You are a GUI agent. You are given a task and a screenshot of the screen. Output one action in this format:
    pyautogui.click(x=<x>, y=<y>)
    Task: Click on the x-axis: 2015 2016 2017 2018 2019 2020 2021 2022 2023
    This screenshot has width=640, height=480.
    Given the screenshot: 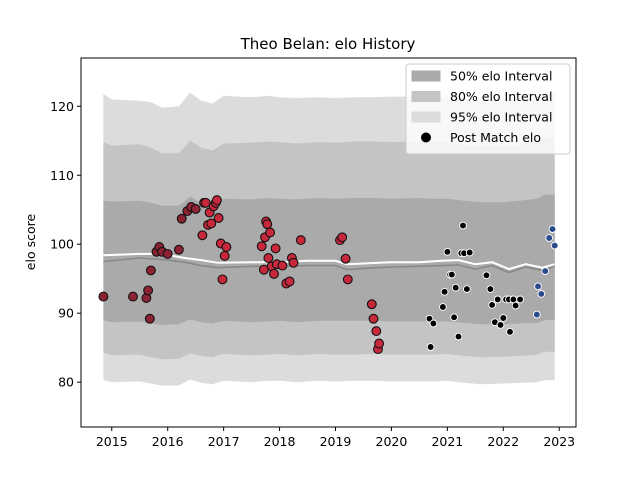 What is the action you would take?
    pyautogui.click(x=335, y=438)
    